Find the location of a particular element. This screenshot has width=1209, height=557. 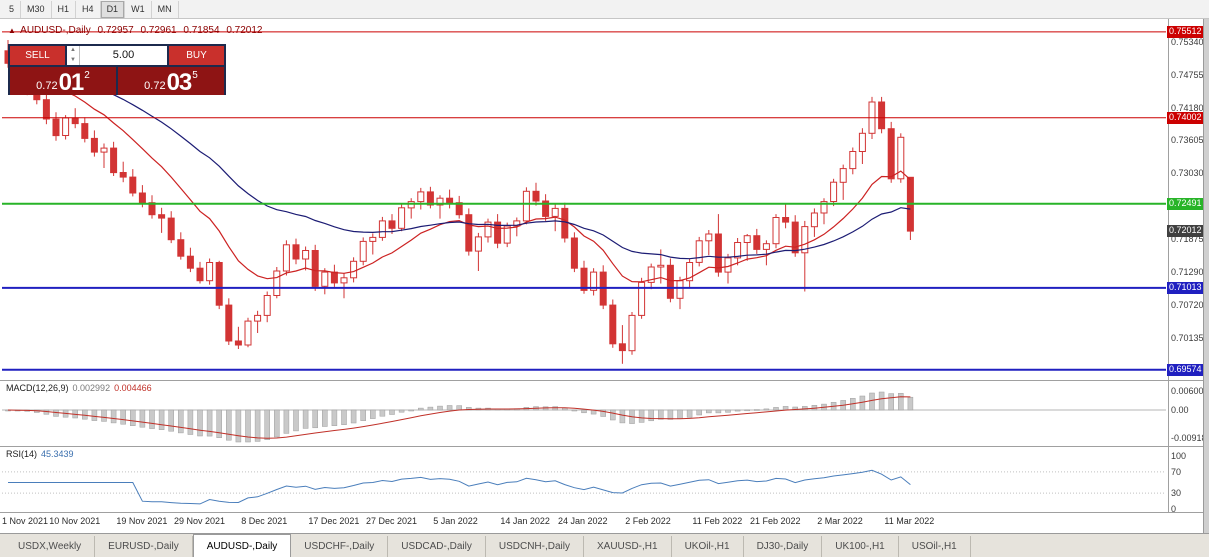

chart-tab-ukoil-h1: UKOil-,H1 is located at coordinates (708, 546).